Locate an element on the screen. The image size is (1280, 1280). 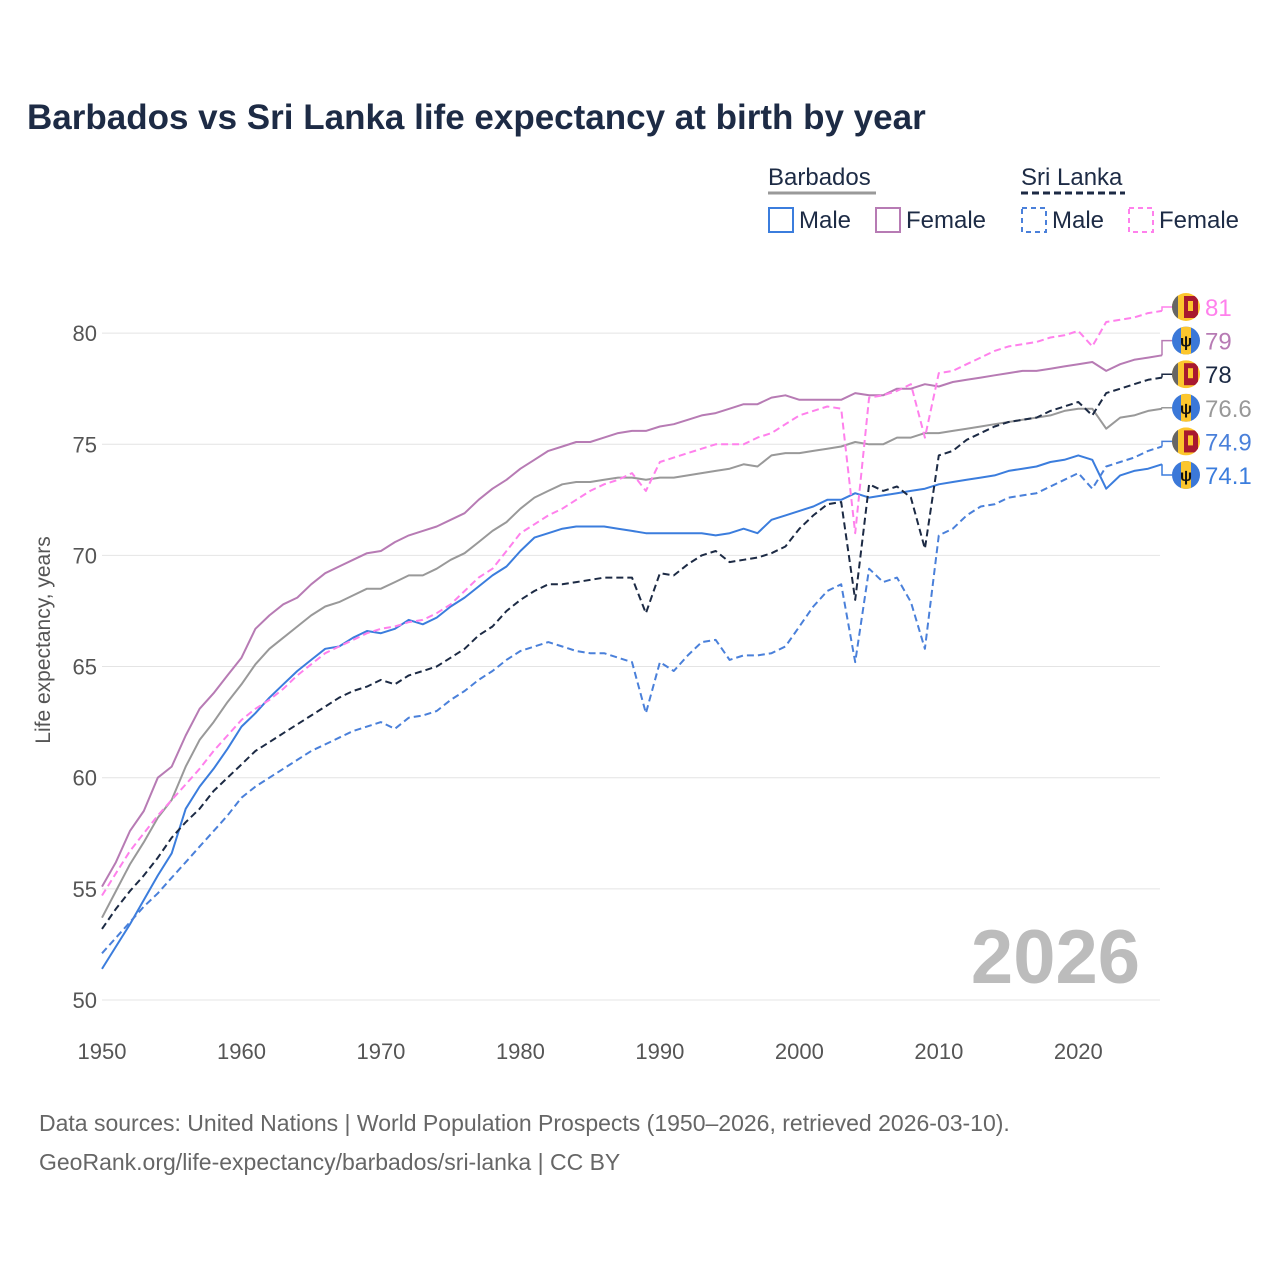
x-tick-label: 2010 is located at coordinates (938, 1051).